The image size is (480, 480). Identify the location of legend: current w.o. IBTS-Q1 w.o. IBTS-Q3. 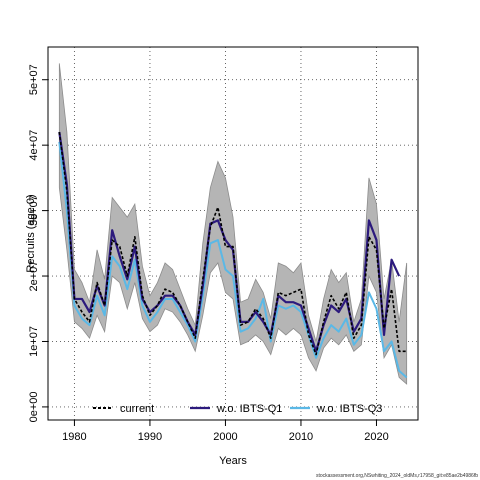
(237, 409).